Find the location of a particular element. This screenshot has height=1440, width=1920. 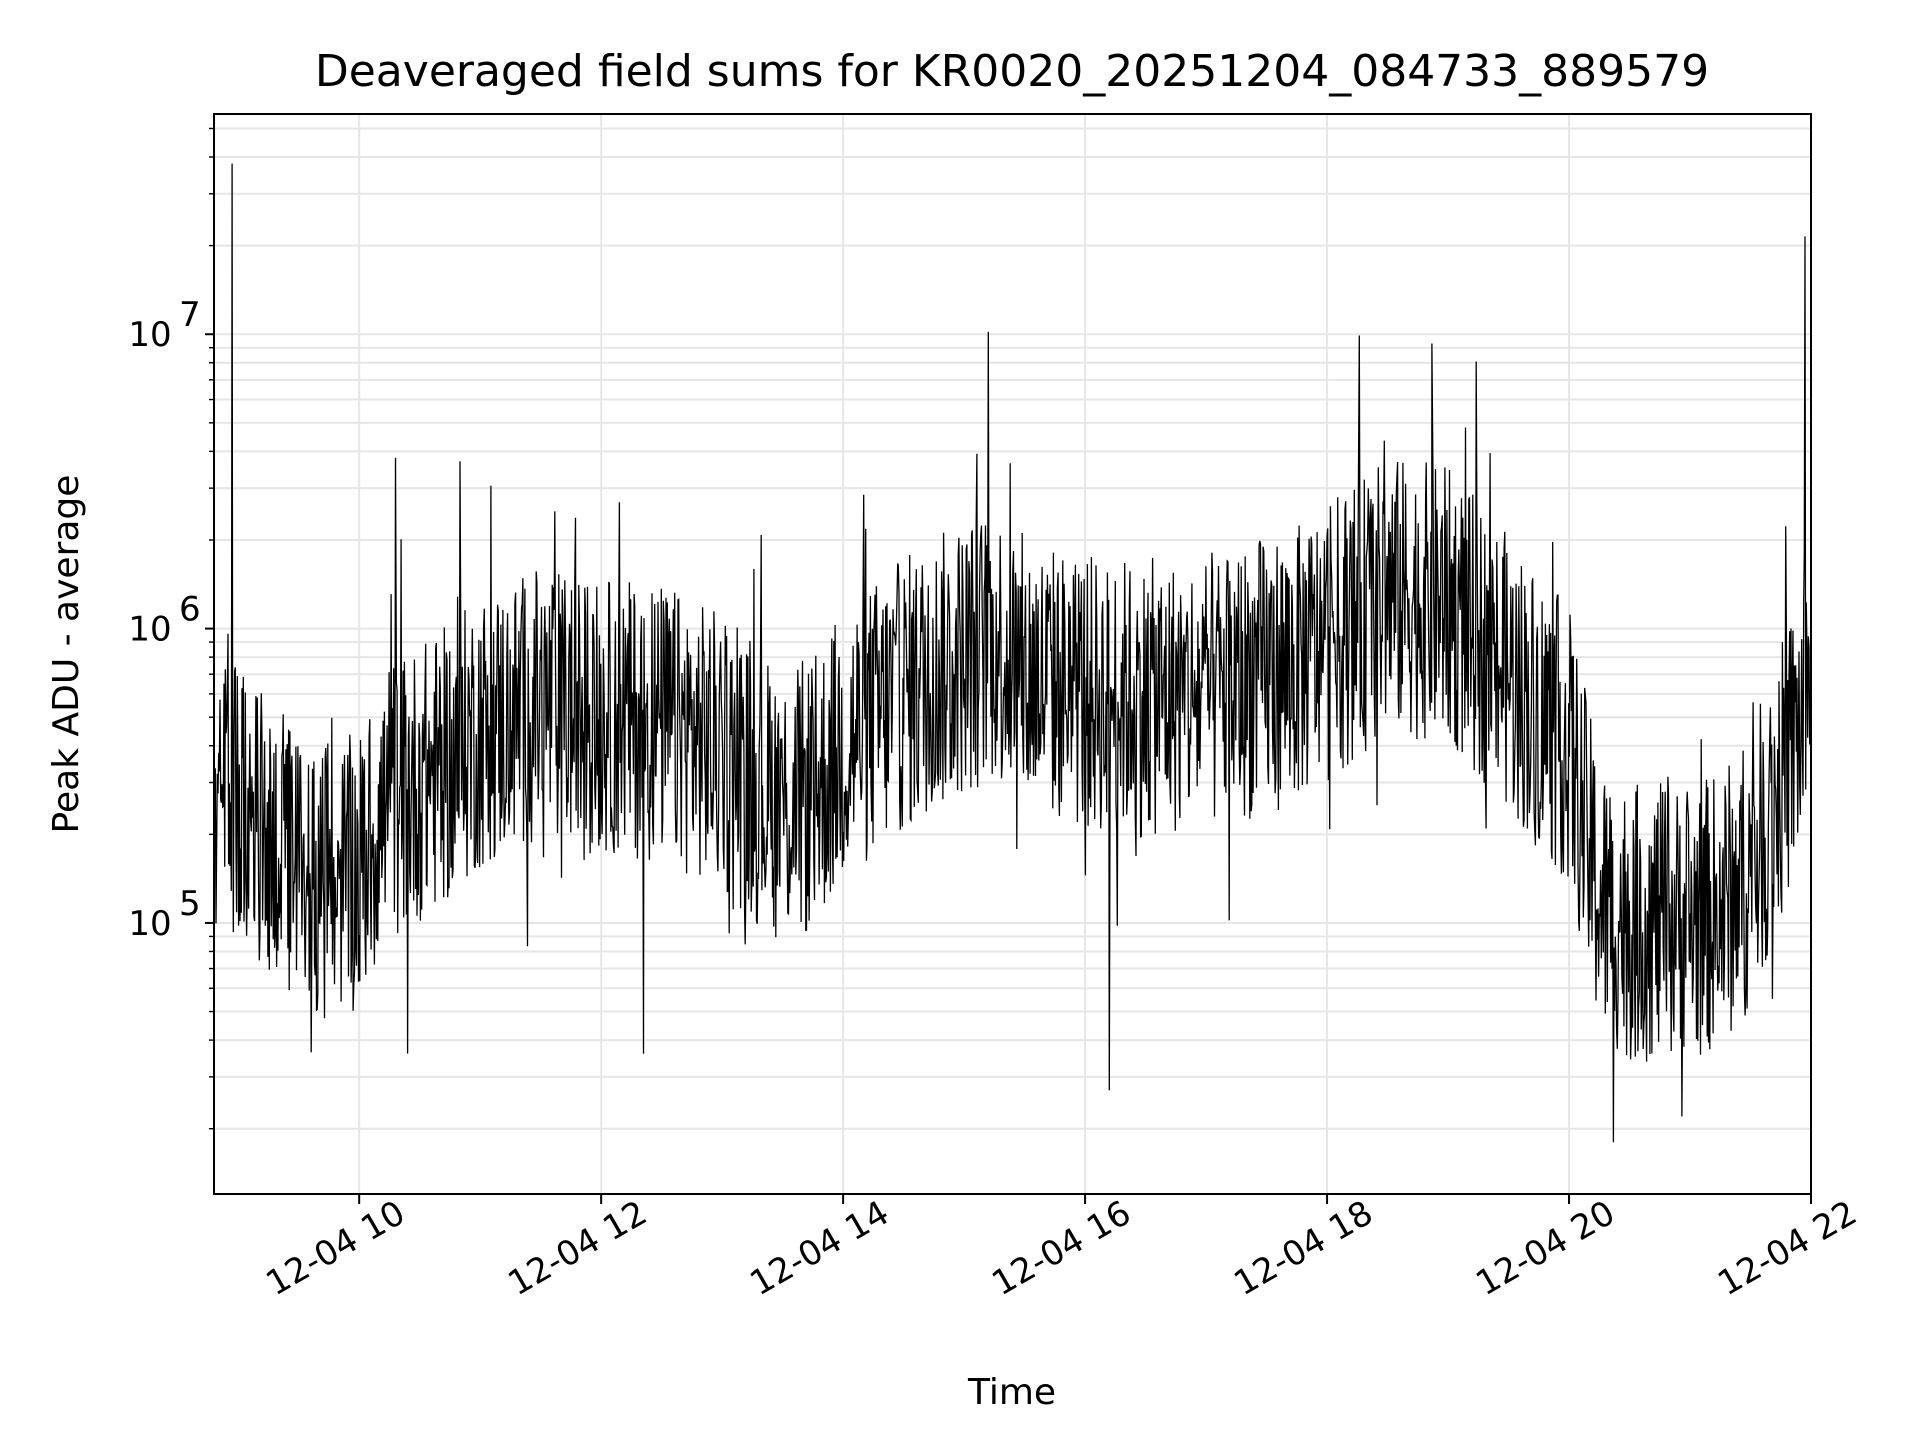

y-tick-exponent: 7 is located at coordinates (190, 315).